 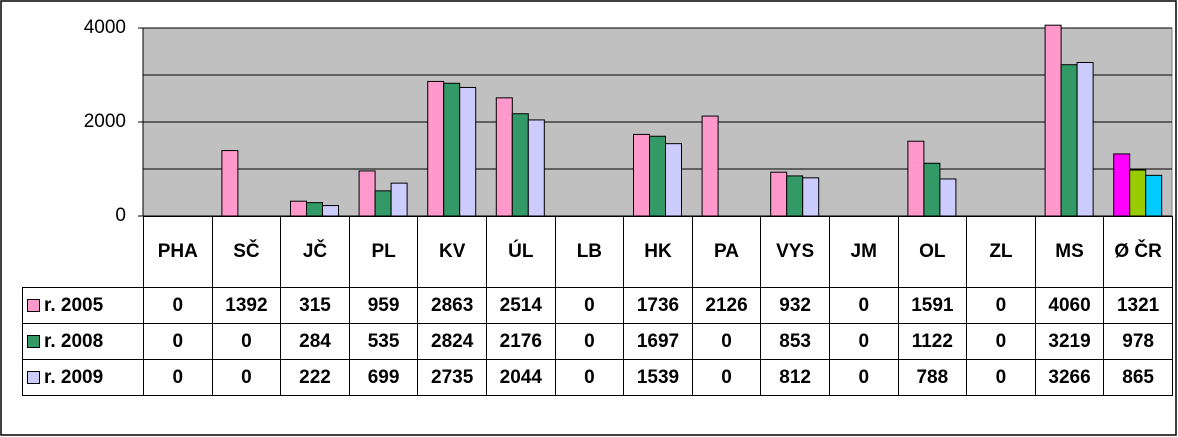 What do you see at coordinates (120, 215) in the screenshot?
I see `y-tick-label: 0` at bounding box center [120, 215].